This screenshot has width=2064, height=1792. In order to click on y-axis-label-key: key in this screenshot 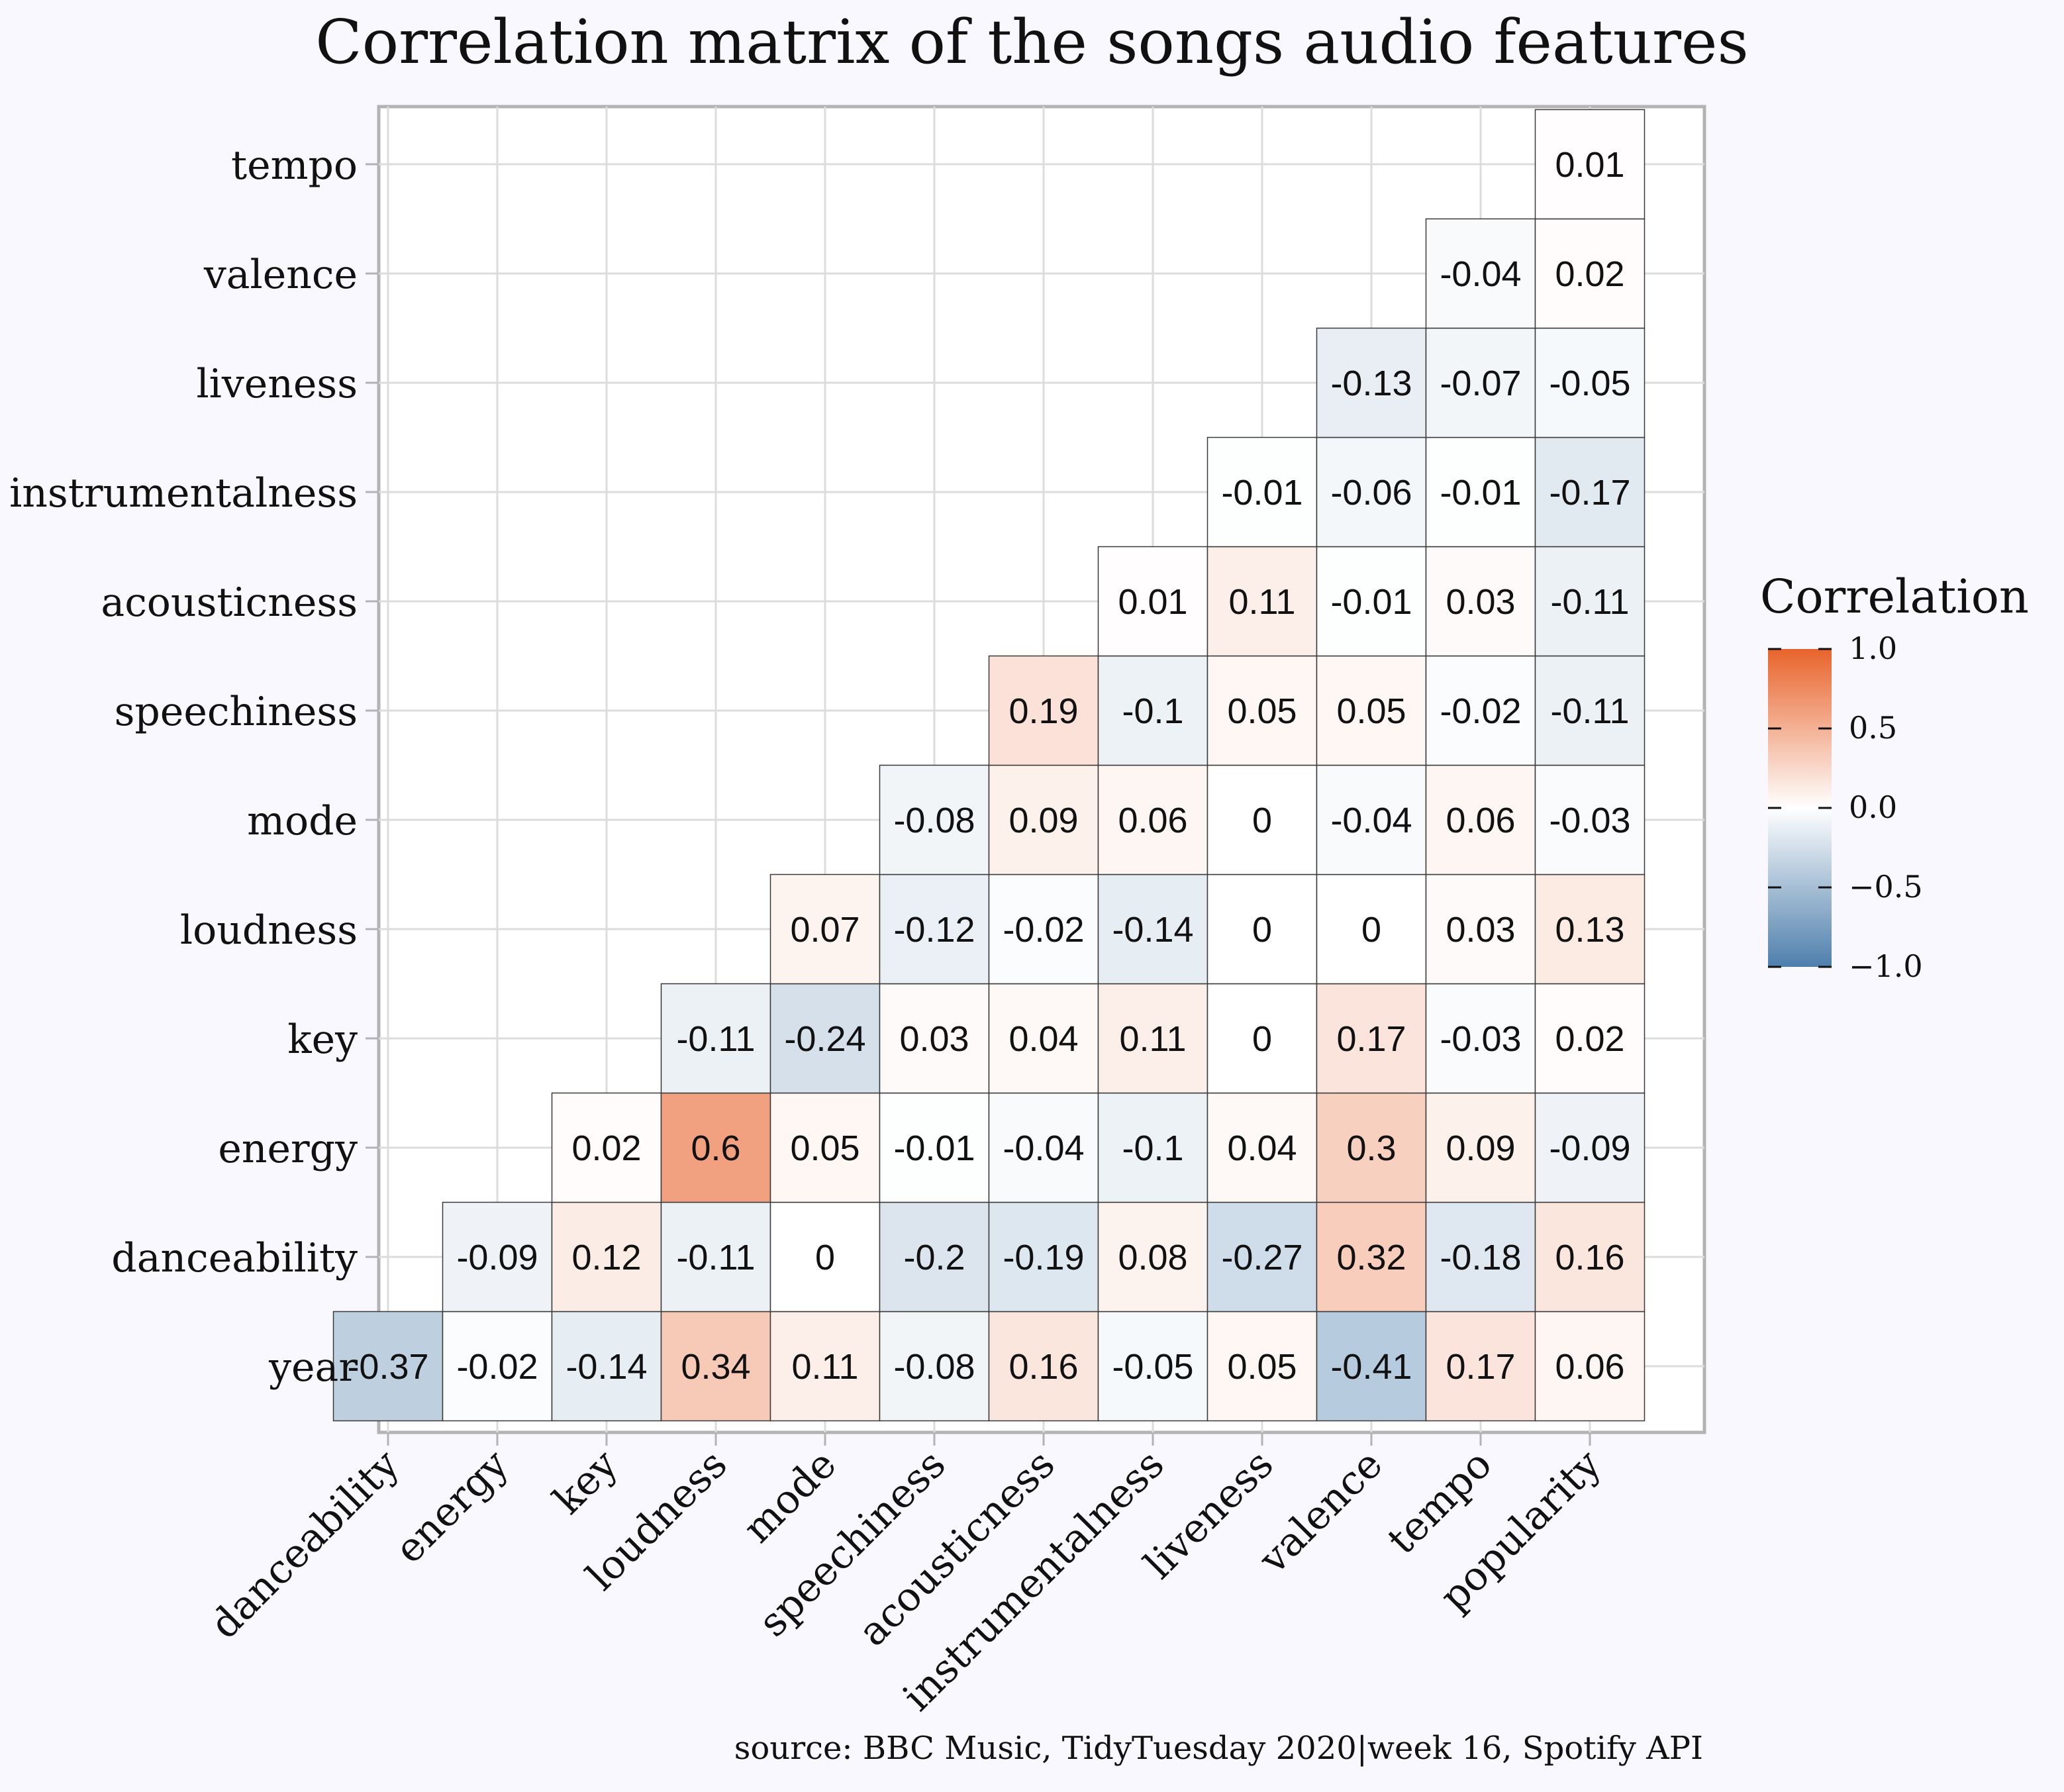, I will do `click(322, 1040)`.